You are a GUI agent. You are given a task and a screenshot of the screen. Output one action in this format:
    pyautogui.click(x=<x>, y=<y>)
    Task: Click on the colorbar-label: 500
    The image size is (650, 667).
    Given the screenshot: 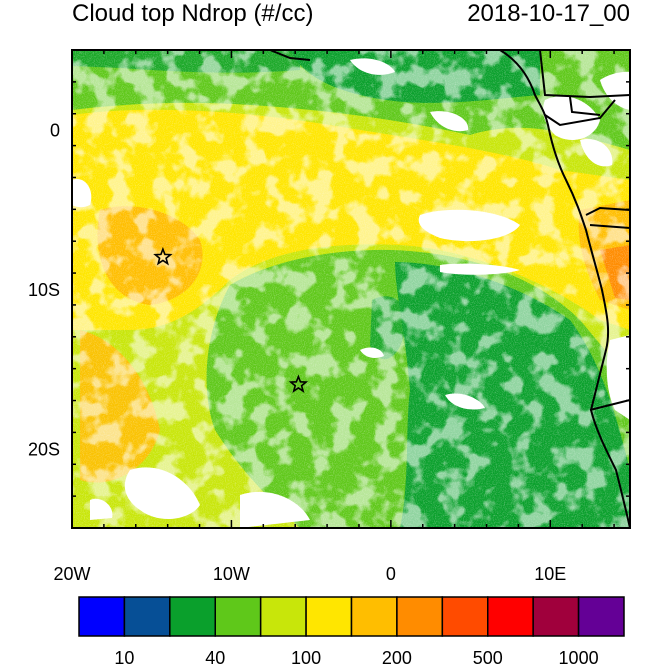 What is the action you would take?
    pyautogui.click(x=488, y=657)
    